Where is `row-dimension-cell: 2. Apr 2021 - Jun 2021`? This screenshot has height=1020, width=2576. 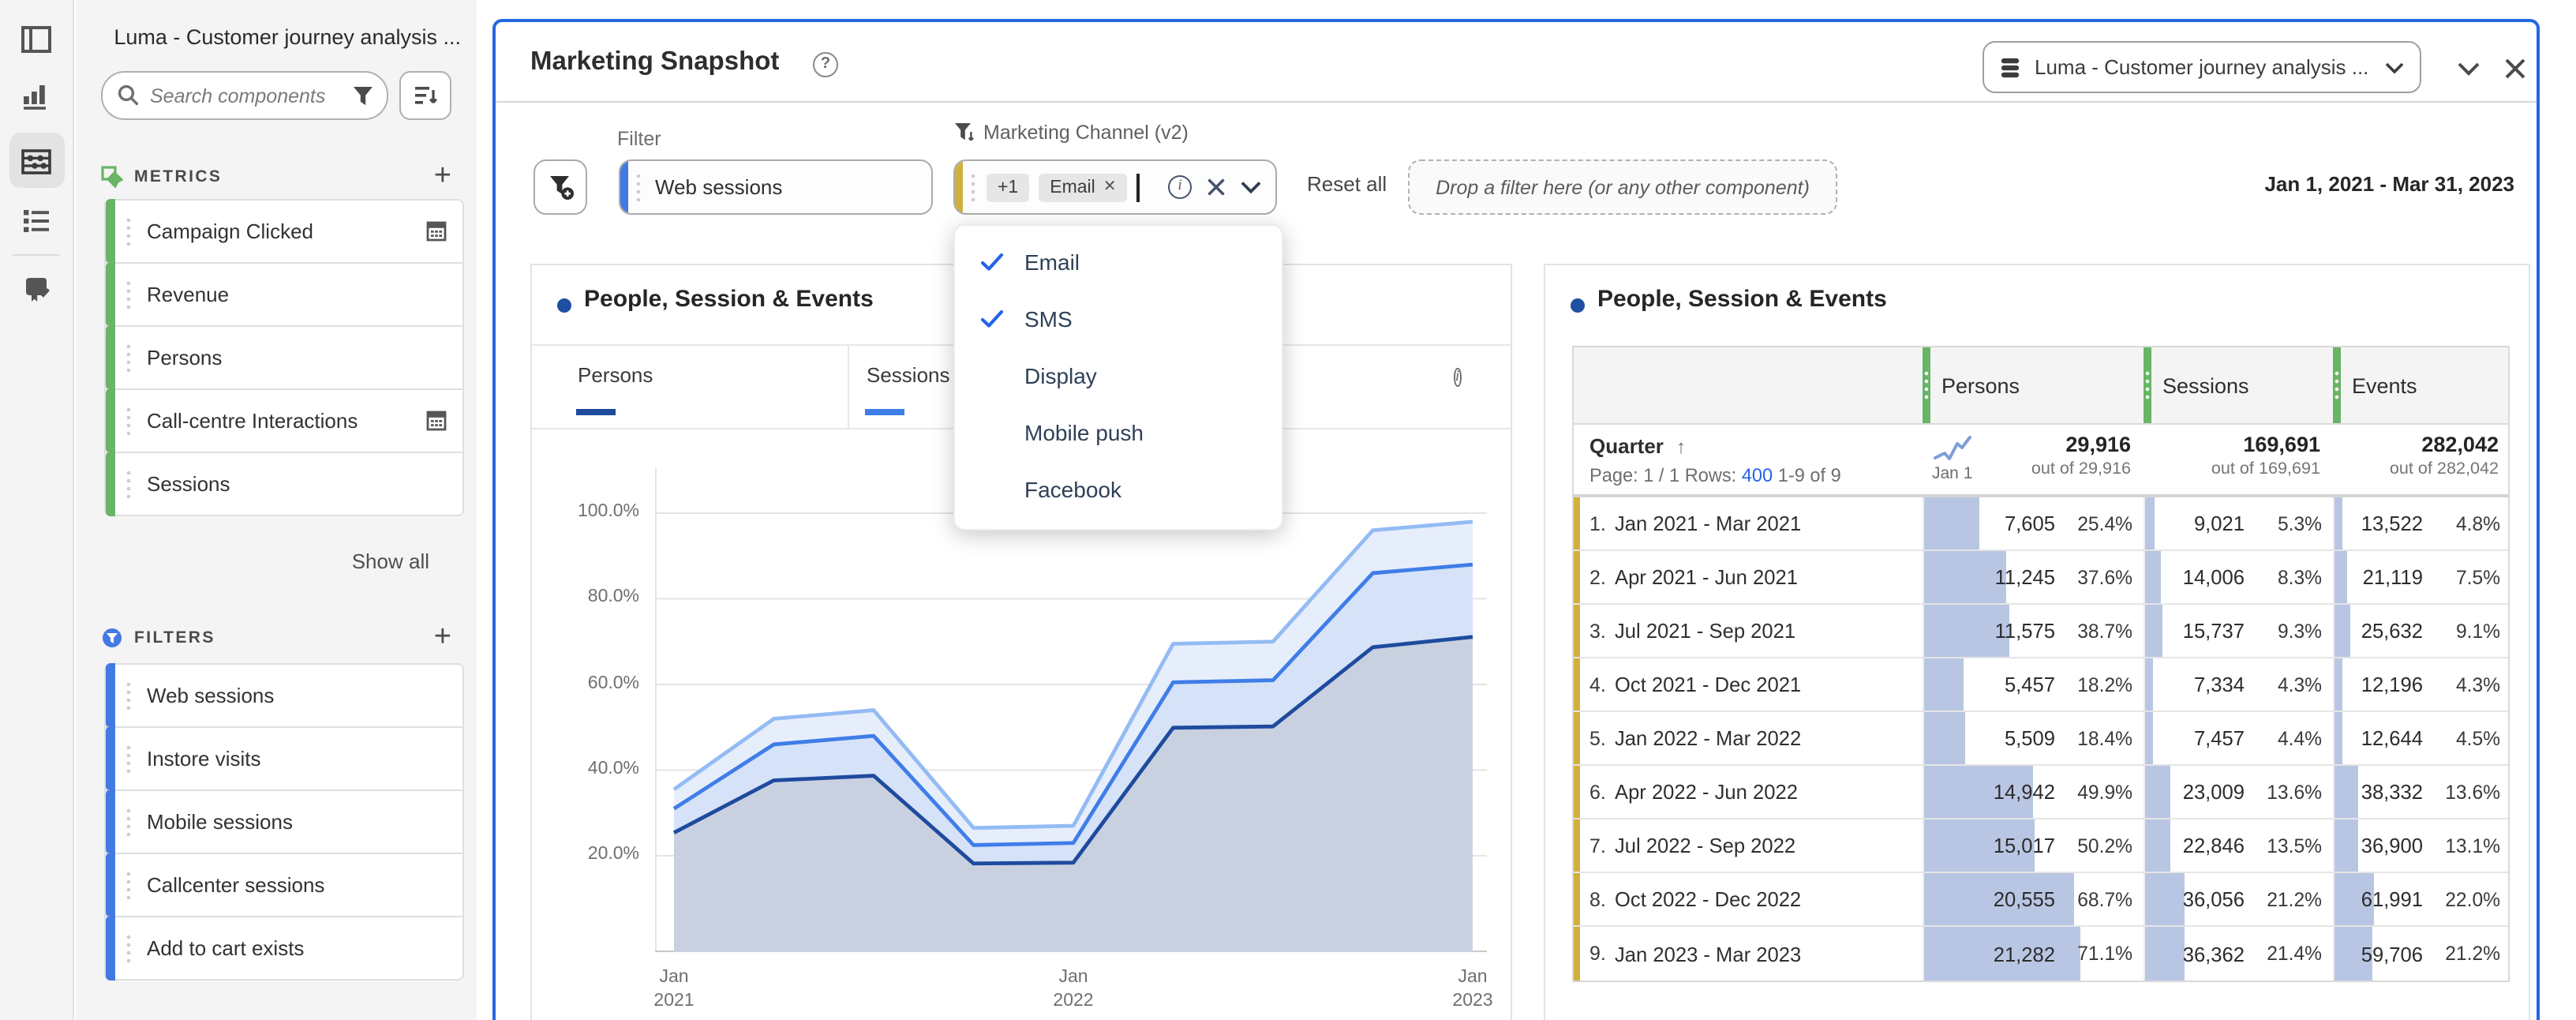
row-dimension-cell: 2. Apr 2021 - Jun 2021 is located at coordinates (1748, 577).